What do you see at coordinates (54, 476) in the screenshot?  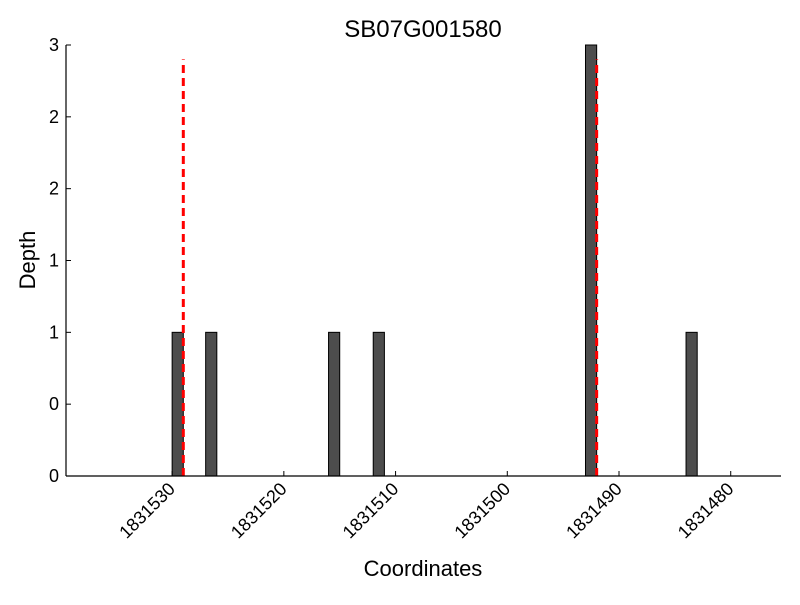 I see `y-tick-label-0: 0` at bounding box center [54, 476].